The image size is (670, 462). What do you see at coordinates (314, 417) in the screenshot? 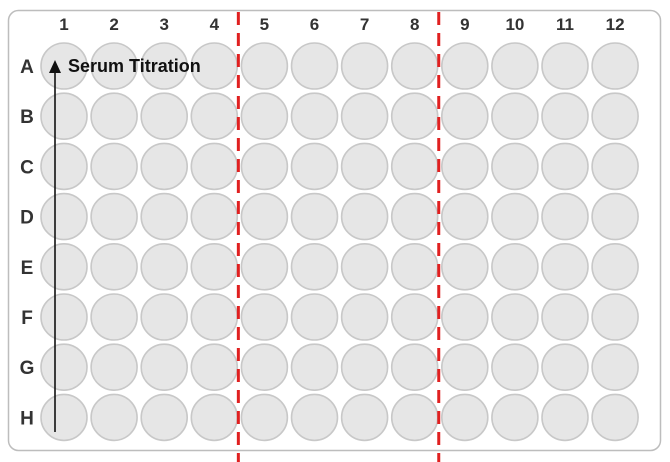
I see `well-H6` at bounding box center [314, 417].